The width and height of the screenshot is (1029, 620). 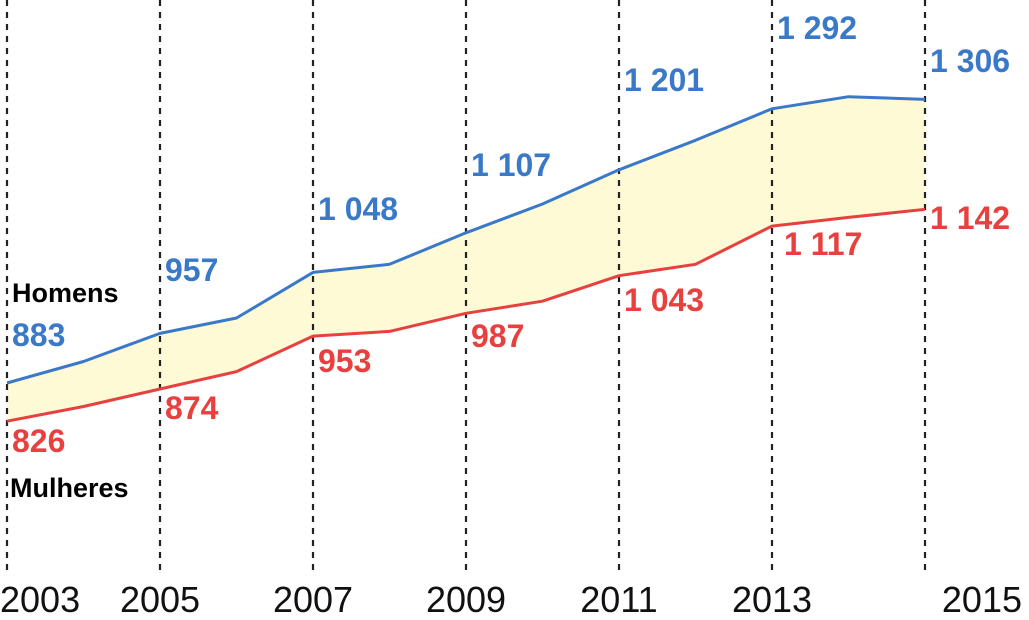 I want to click on series-label-mulheres: Mulheres, so click(x=69, y=488).